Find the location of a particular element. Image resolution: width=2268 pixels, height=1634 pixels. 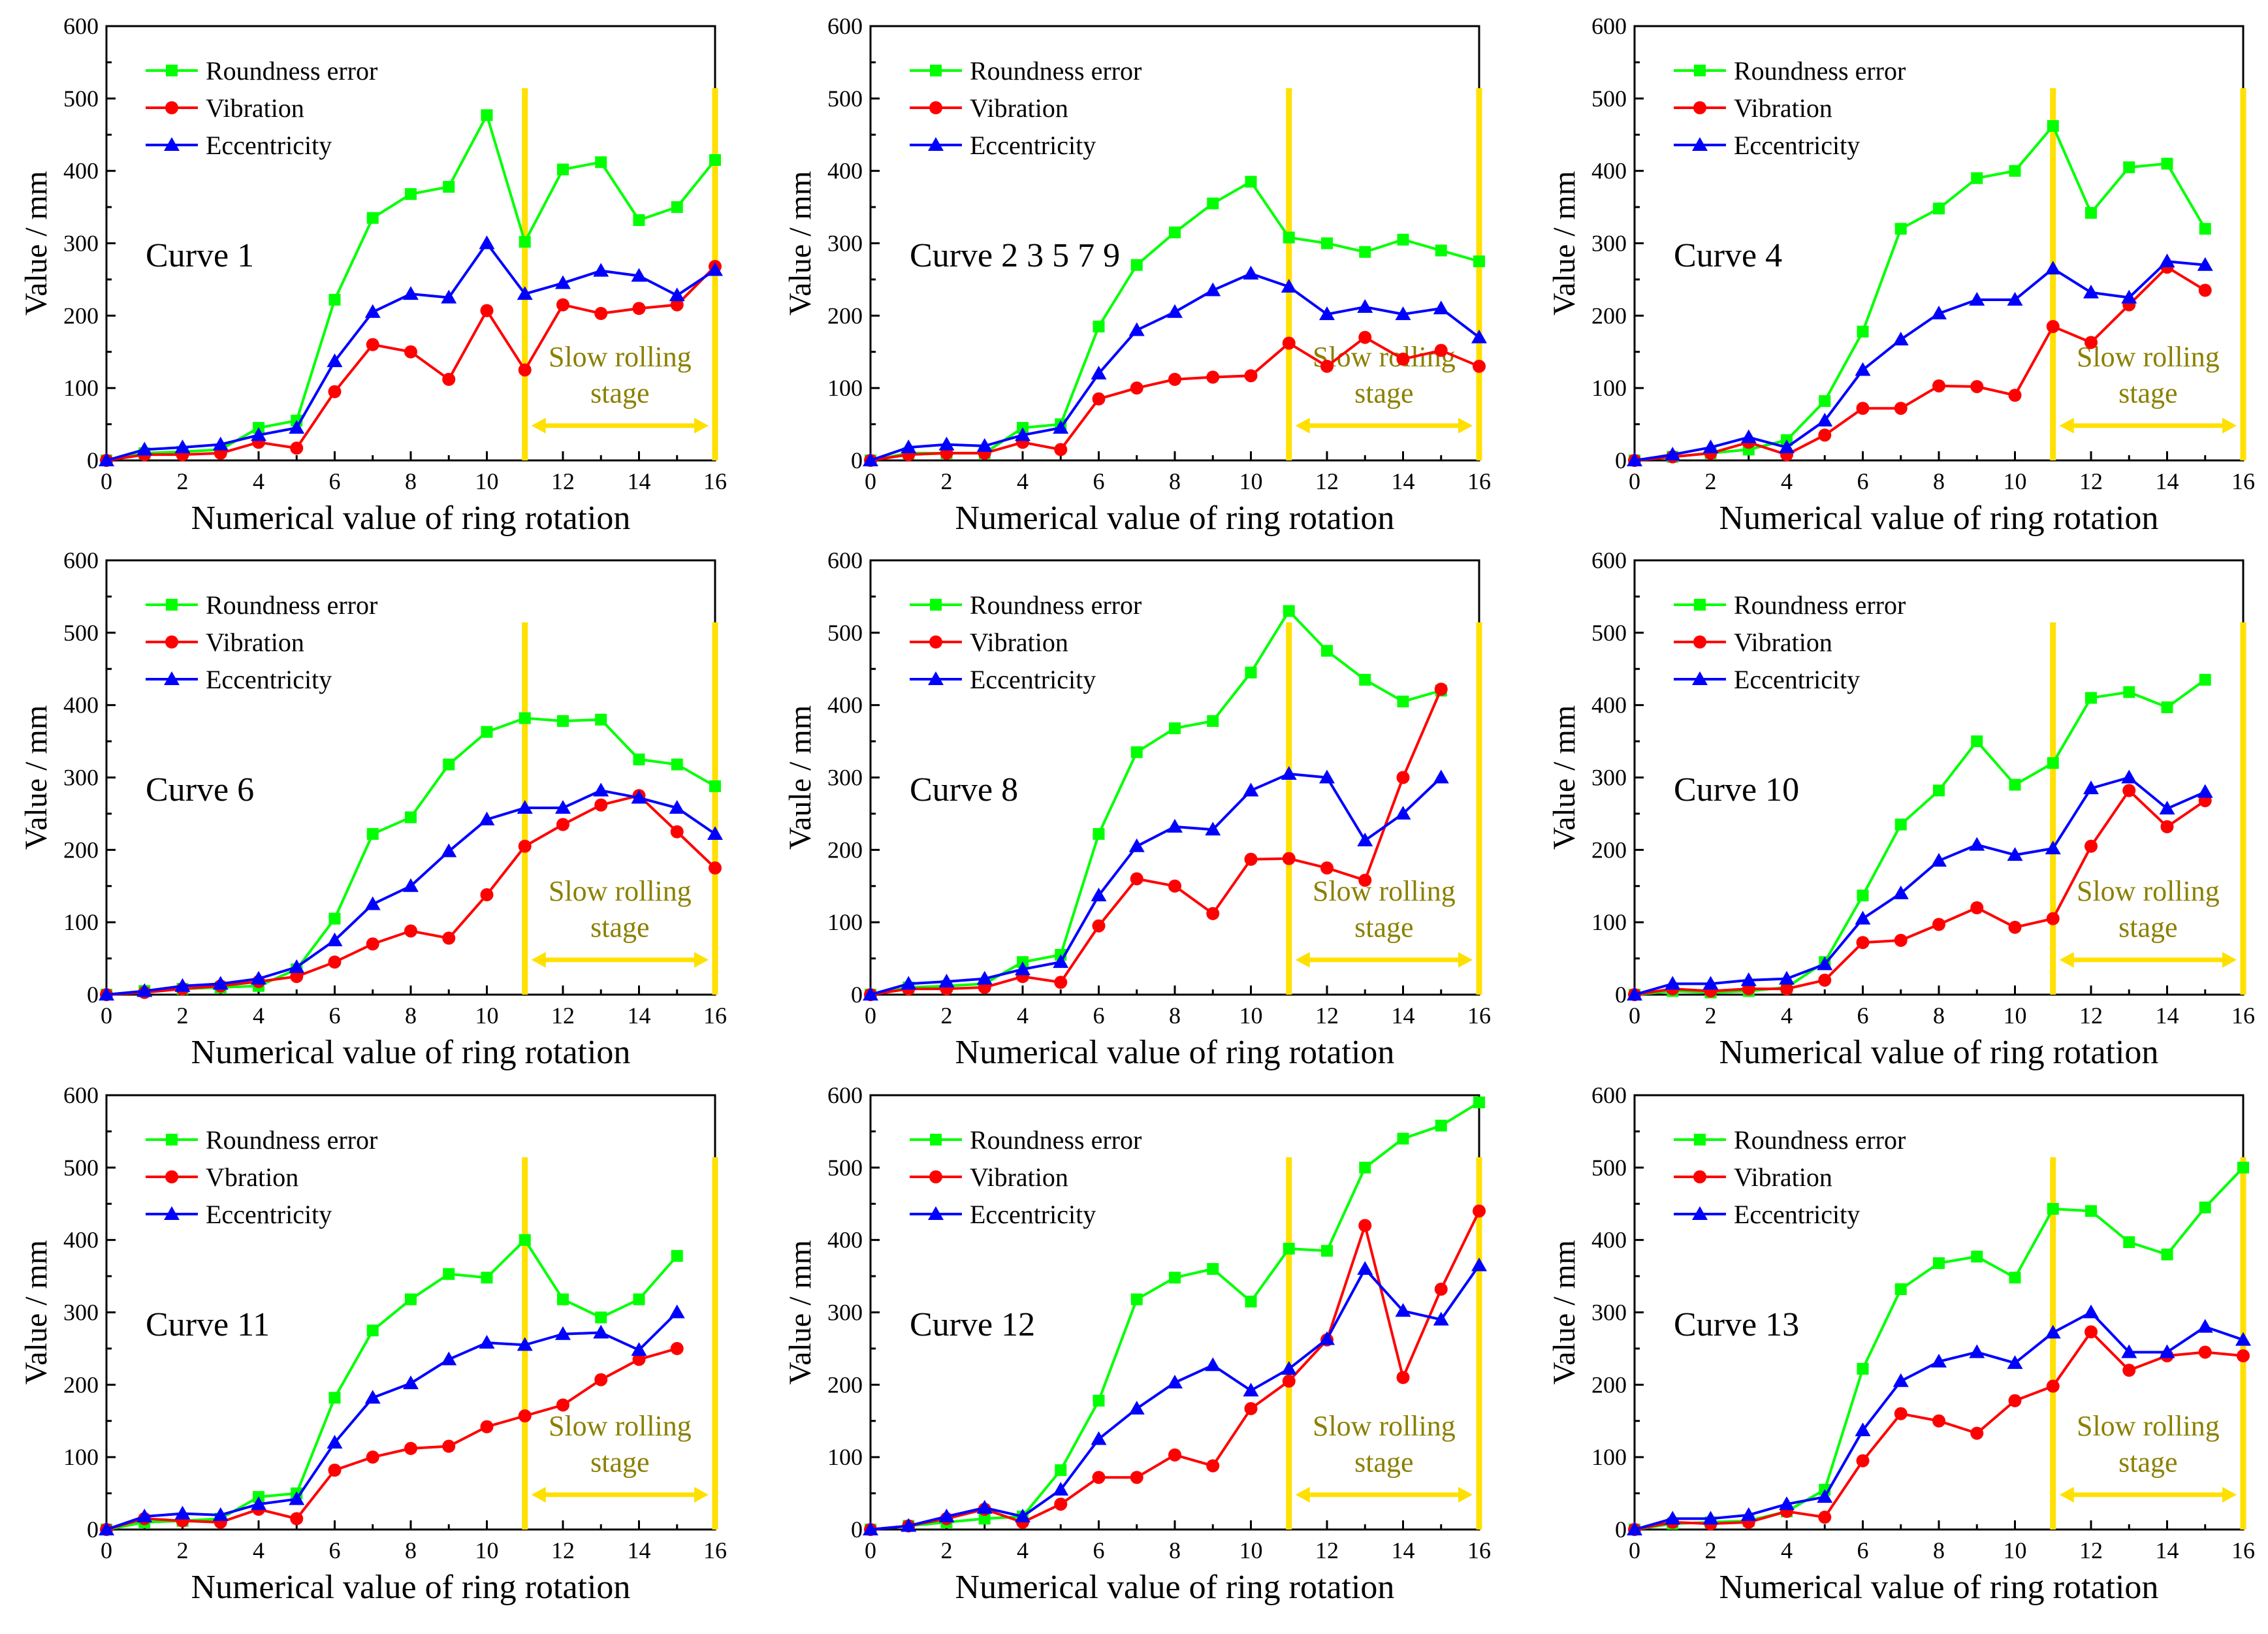

legend-entry: Eccentricity is located at coordinates (269, 1214).